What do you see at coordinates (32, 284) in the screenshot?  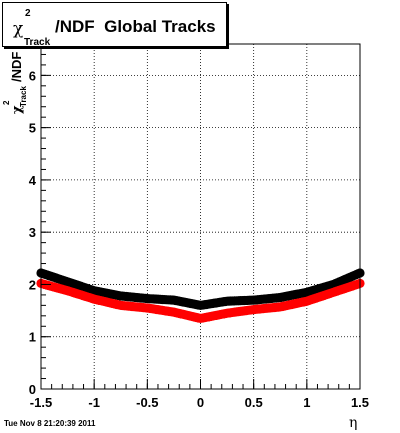 I see `y-tick-label: 2` at bounding box center [32, 284].